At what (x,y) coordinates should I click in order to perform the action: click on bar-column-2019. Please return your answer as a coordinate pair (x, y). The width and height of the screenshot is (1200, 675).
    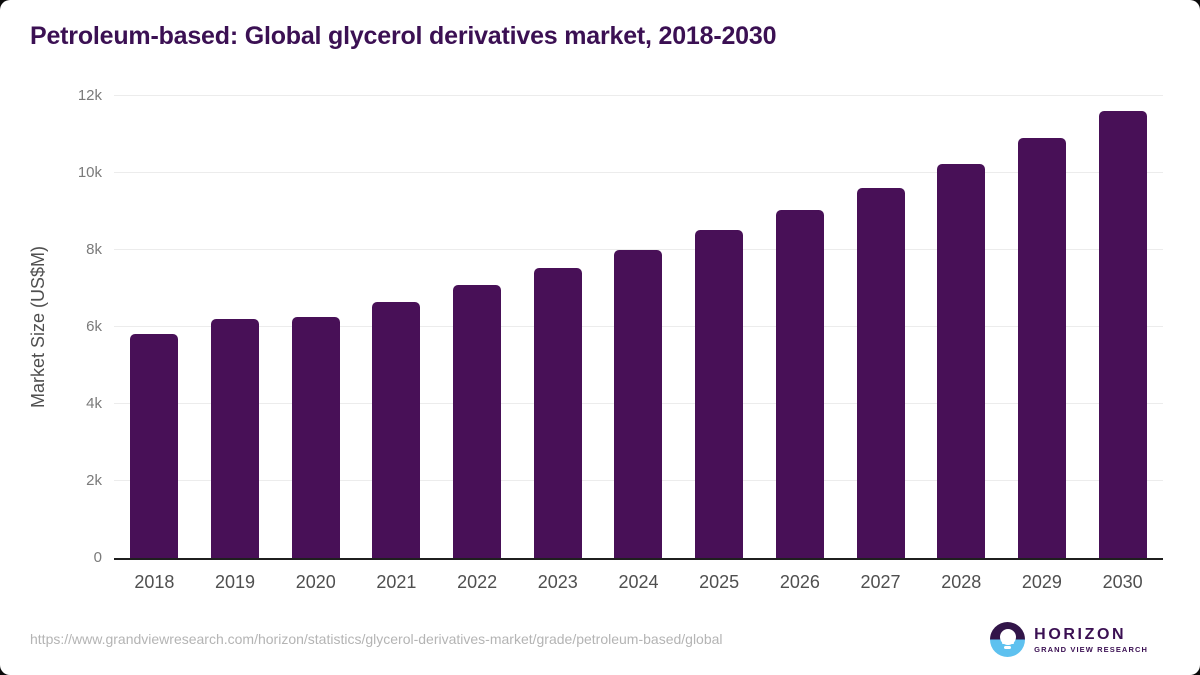
    Looking at the image, I should click on (235, 327).